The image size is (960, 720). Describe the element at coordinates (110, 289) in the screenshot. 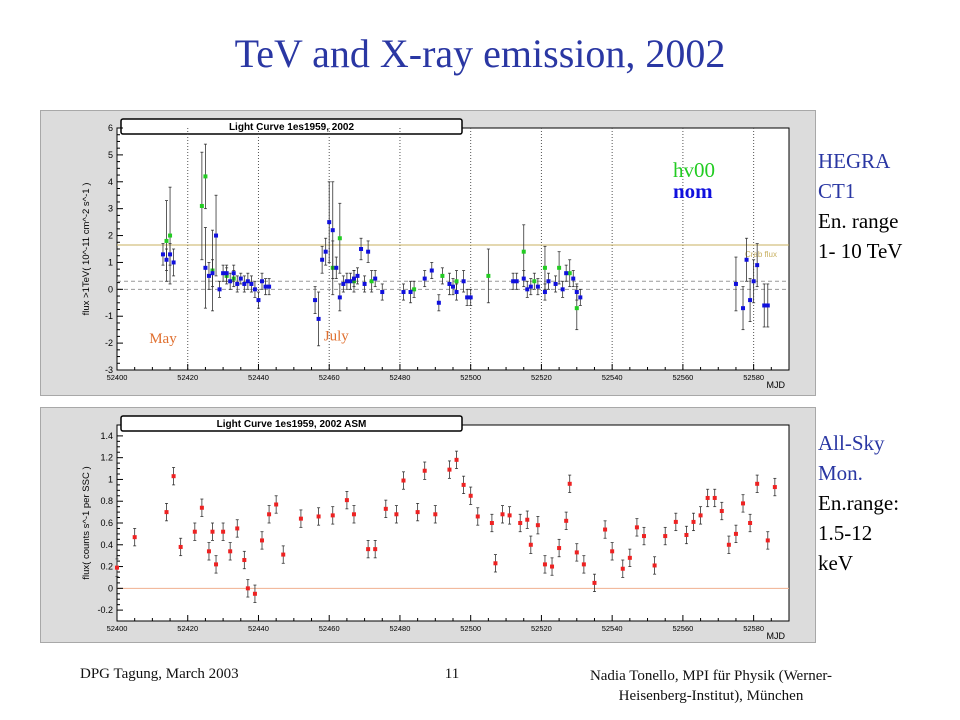

I see `y-tick-label: 0` at that location.